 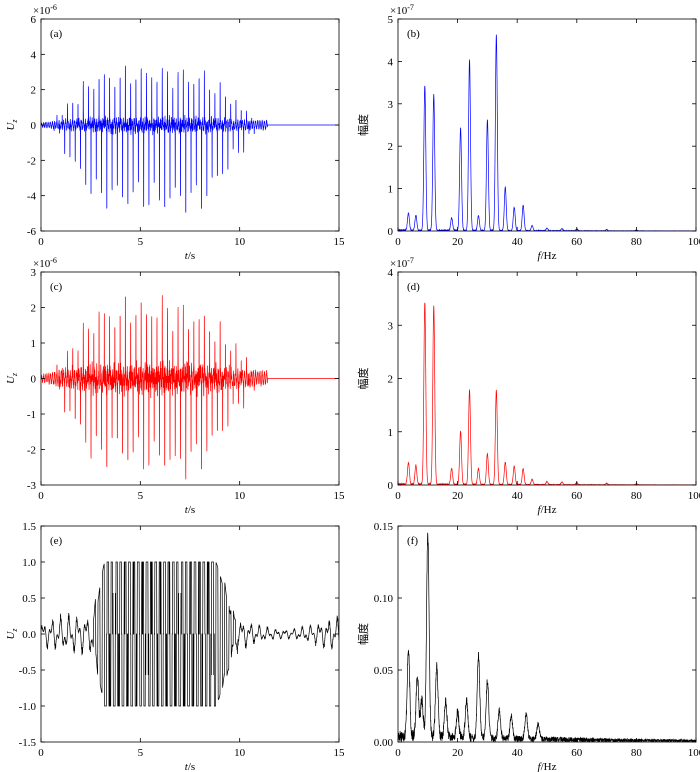 I want to click on y-tick-label: -1.0, so click(x=28, y=707).